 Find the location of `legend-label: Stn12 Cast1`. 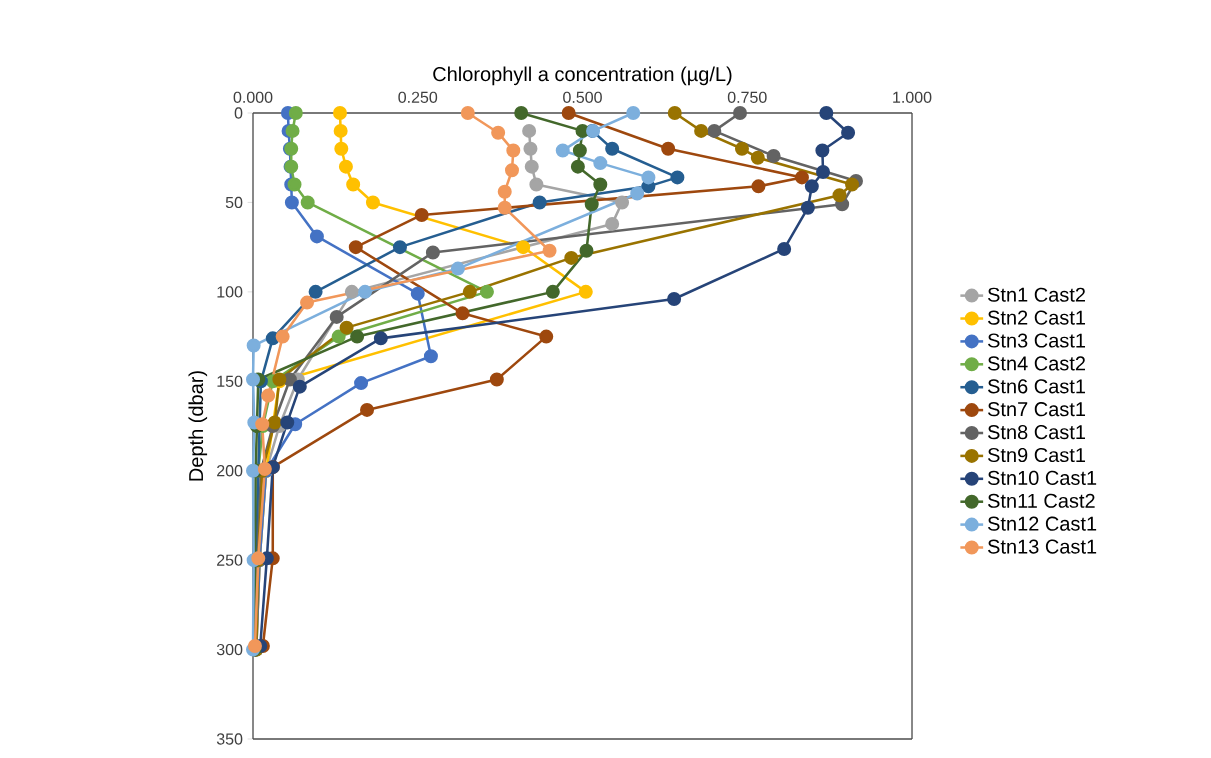

legend-label: Stn12 Cast1 is located at coordinates (1042, 523).